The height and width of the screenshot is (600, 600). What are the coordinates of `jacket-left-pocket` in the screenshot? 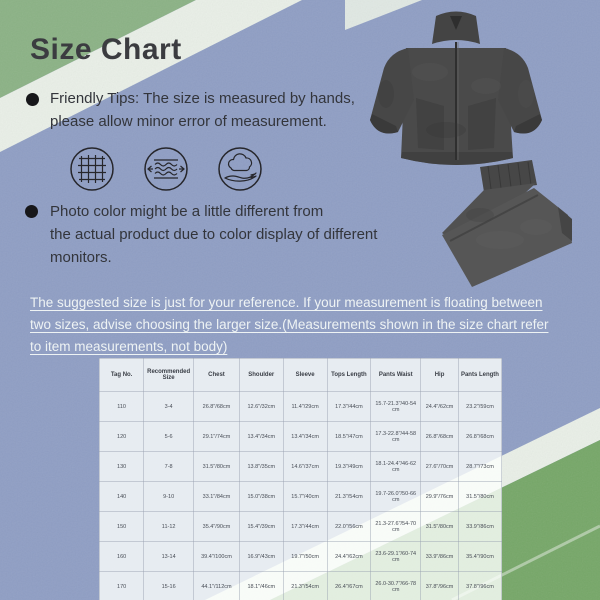 It's located at (430, 124).